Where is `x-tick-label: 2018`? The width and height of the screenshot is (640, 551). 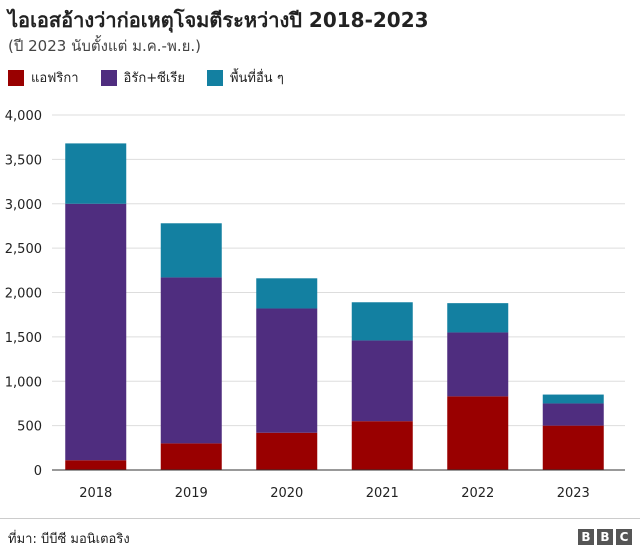 x-tick-label: 2018 is located at coordinates (95, 493).